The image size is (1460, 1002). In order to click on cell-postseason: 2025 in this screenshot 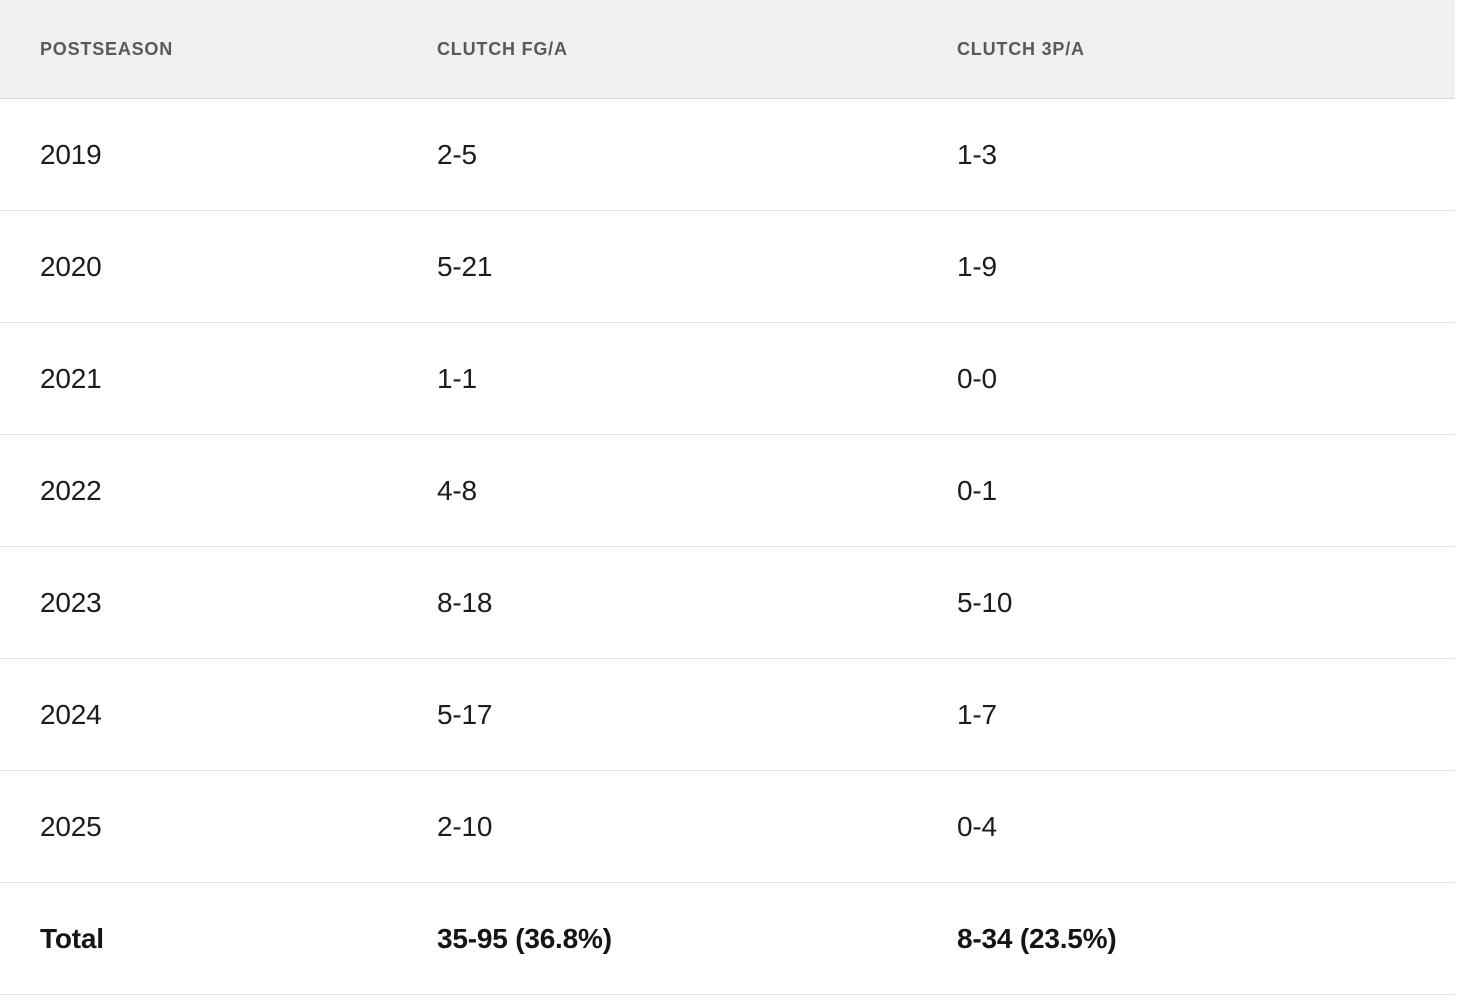, I will do `click(71, 826)`.